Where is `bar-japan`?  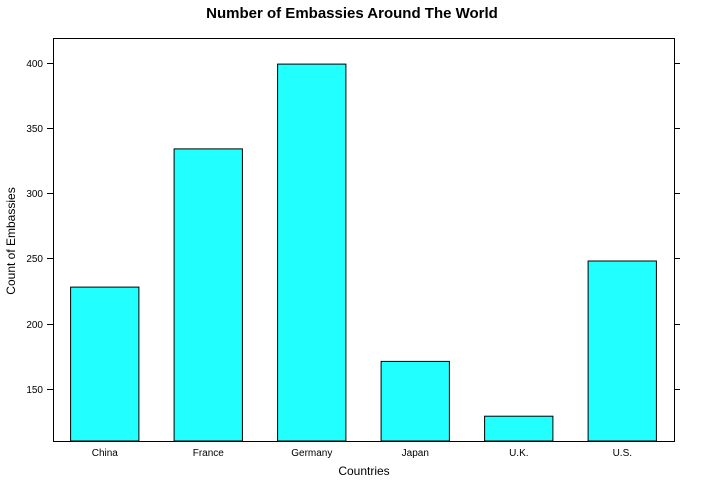
bar-japan is located at coordinates (415, 401).